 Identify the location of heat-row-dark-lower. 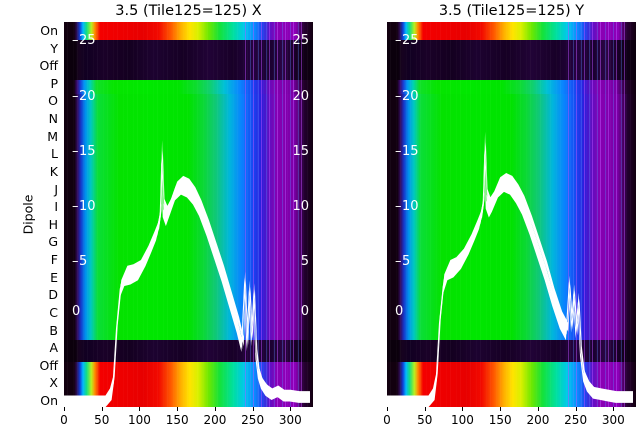
(188, 351).